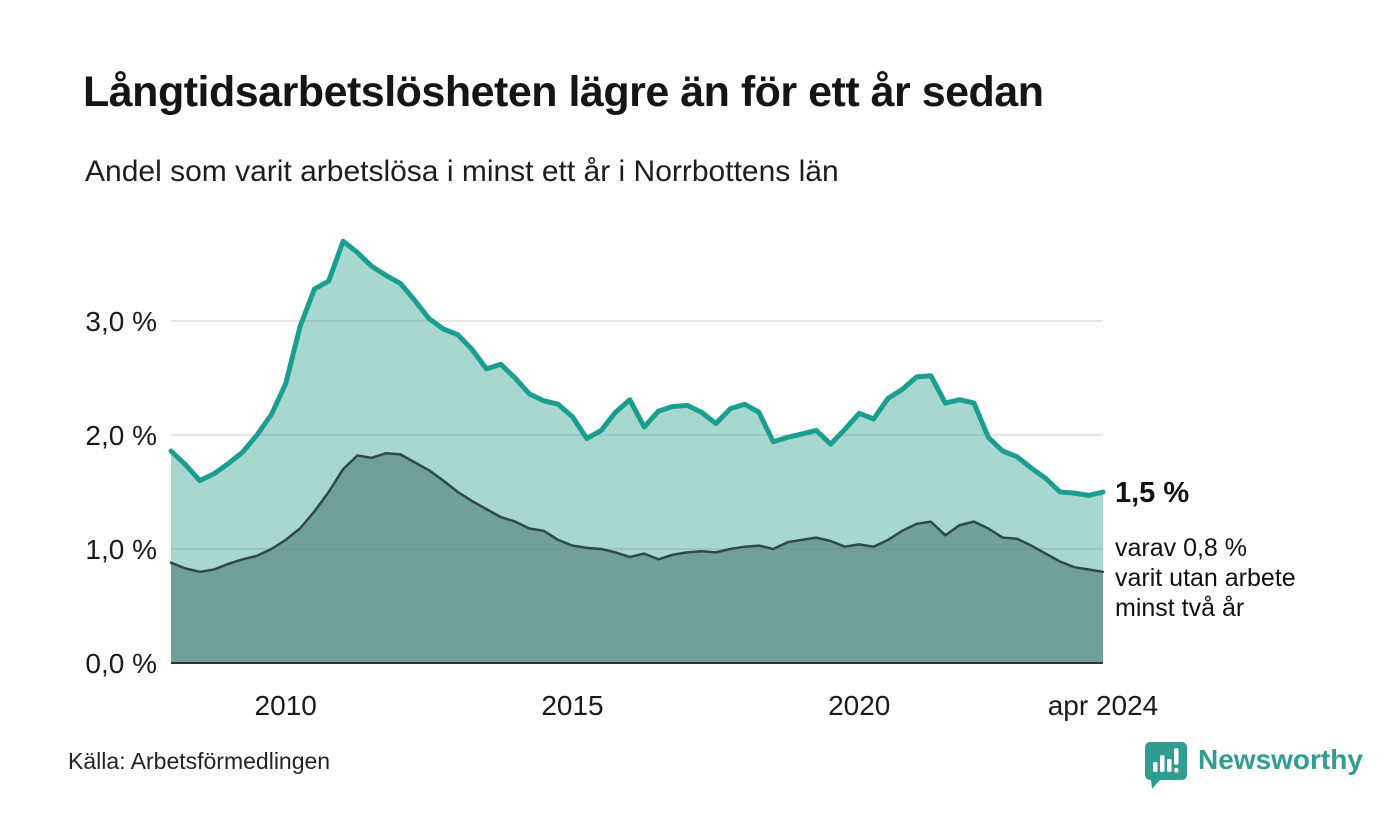 Image resolution: width=1400 pixels, height=840 pixels. What do you see at coordinates (1180, 608) in the screenshot?
I see `detail-line-3: minst två år` at bounding box center [1180, 608].